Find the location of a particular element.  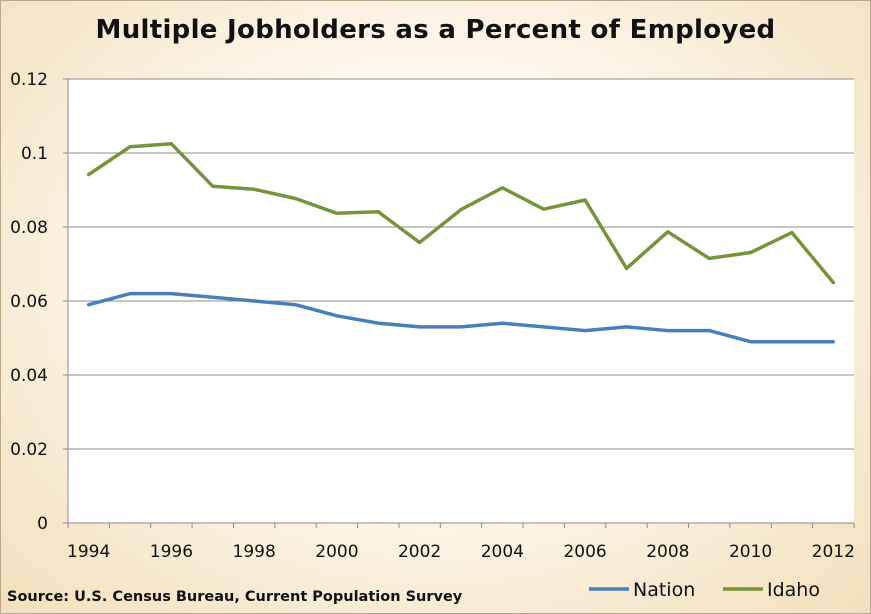

x-tick-label: 1996 is located at coordinates (171, 552).